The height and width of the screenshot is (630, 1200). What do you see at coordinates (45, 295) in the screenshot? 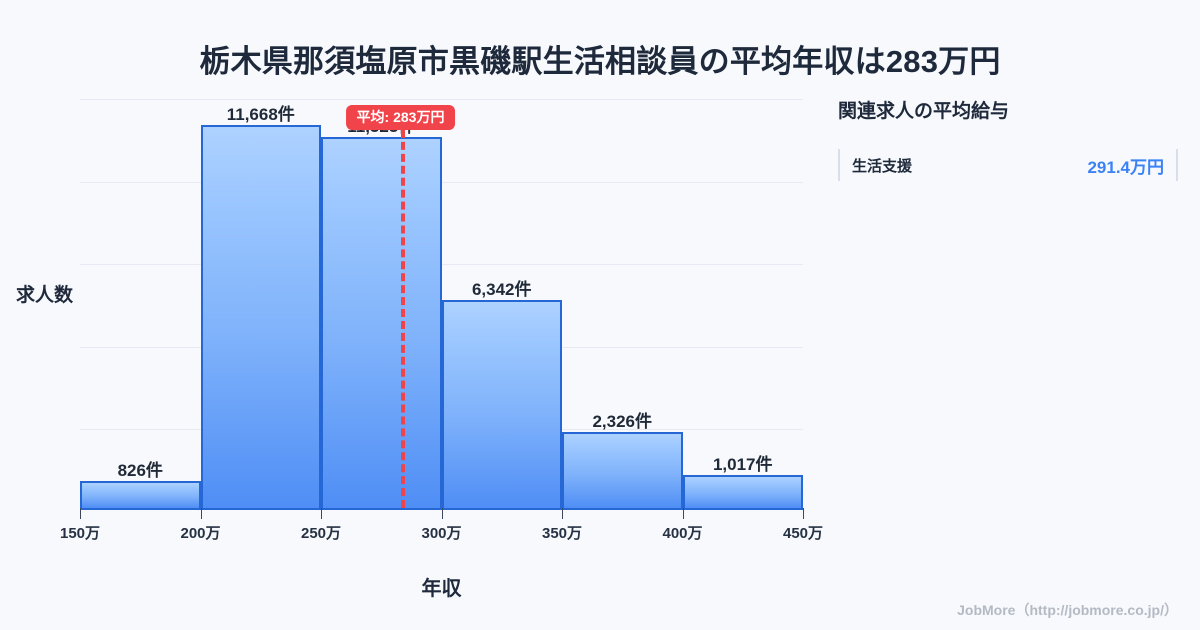
I see `y-axis-title: 求人数` at bounding box center [45, 295].